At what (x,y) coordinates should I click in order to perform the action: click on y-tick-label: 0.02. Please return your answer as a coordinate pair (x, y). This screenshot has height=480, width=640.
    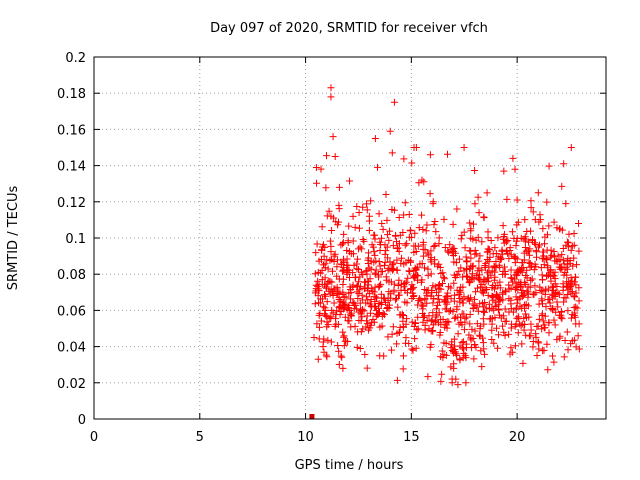
    Looking at the image, I should click on (71, 384).